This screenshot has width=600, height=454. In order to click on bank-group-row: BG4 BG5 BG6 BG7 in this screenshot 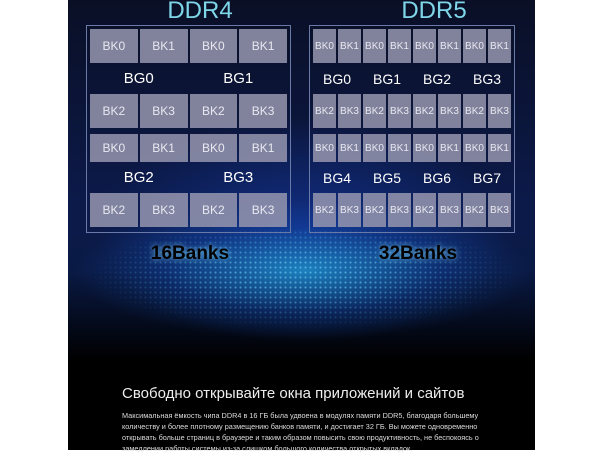, I will do `click(412, 177)`.